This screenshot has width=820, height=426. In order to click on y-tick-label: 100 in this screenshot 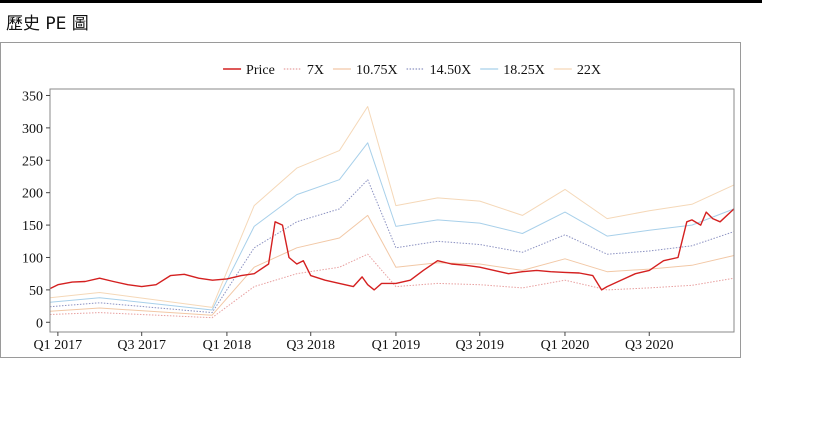, I will do `click(32, 258)`.